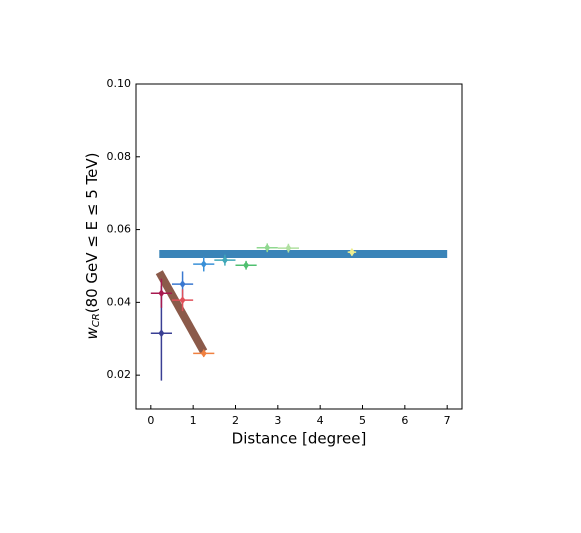  I want to click on x-tick-label: 1, so click(193, 420).